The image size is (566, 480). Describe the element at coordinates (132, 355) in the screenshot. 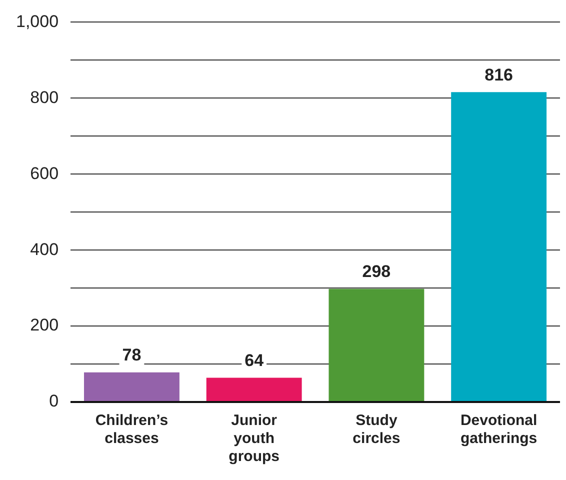

I see `data-label: 78` at that location.